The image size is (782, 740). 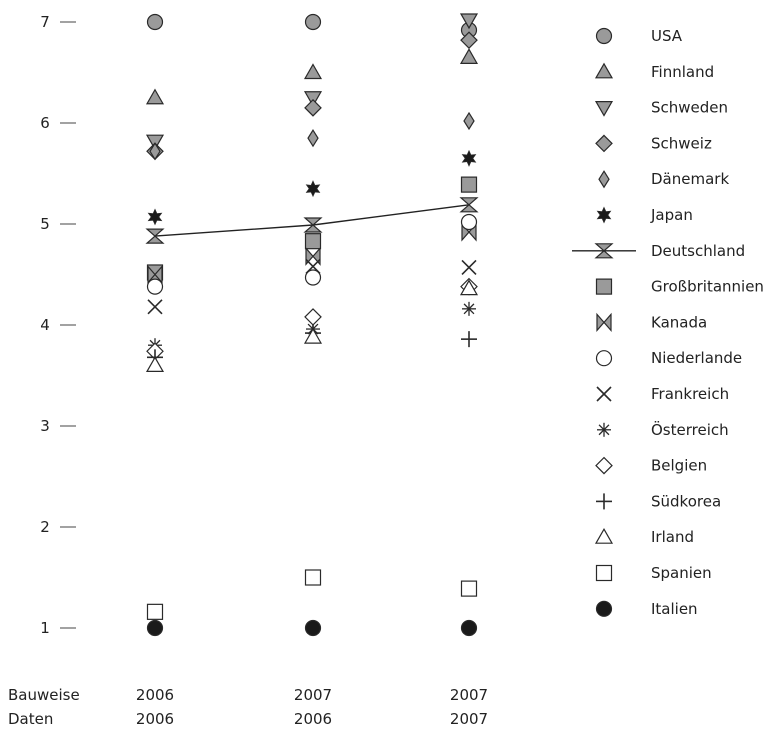 I want to click on cat-label-bauweise-2: 2007, so click(x=469, y=695).